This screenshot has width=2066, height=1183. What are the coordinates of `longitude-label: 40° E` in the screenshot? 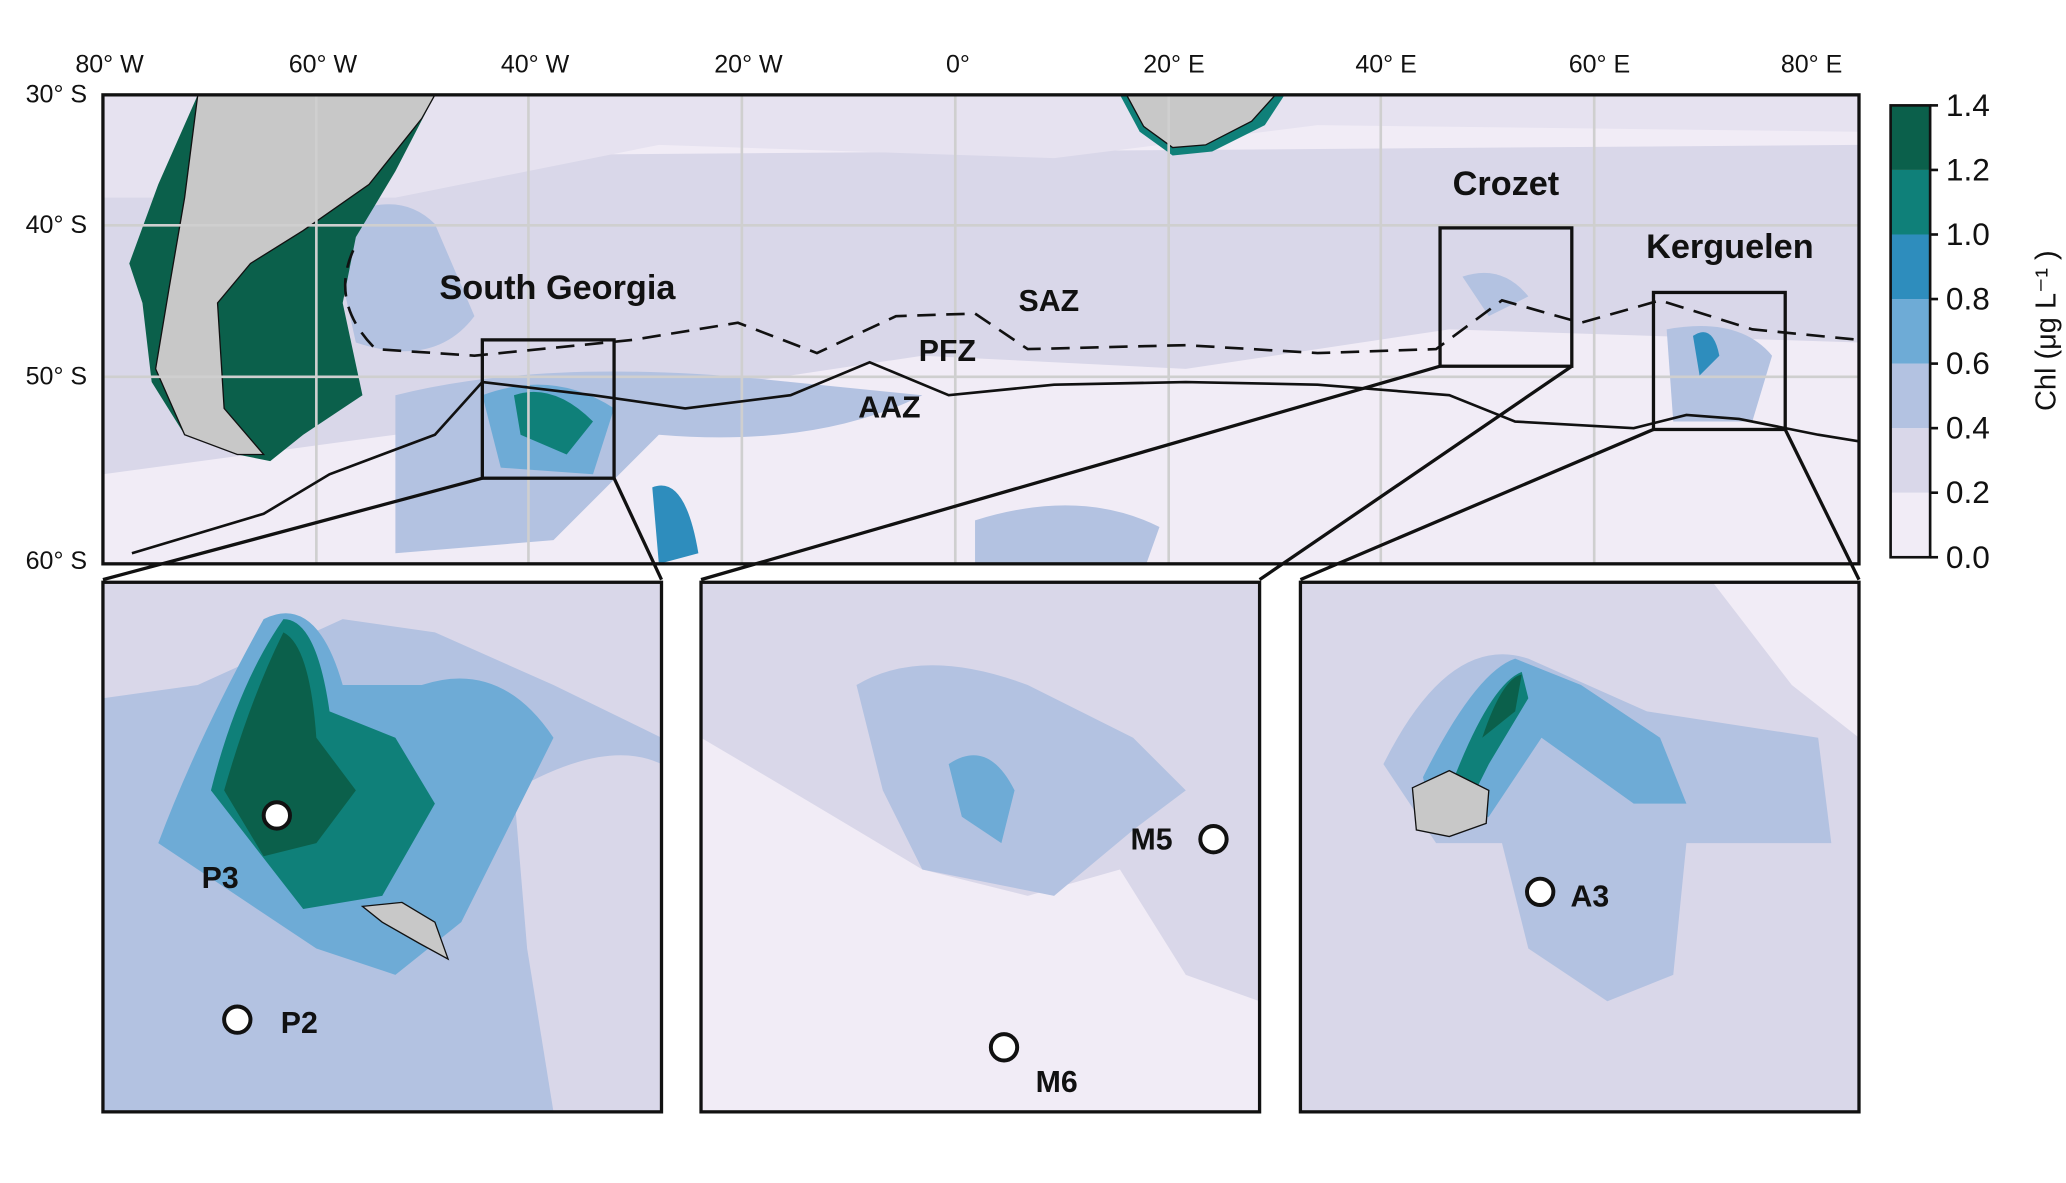 It's located at (1385, 64).